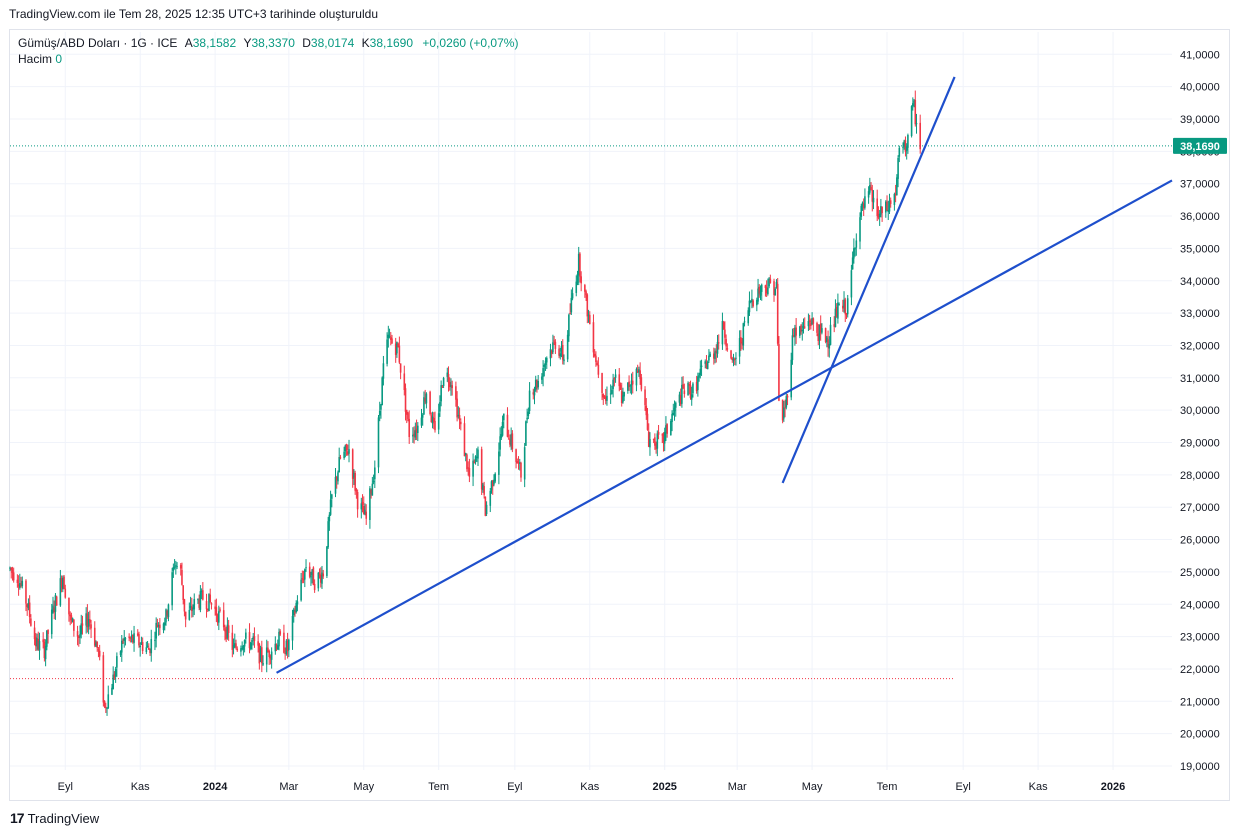 This screenshot has height=836, width=1242. Describe the element at coordinates (1200, 670) in the screenshot. I see `y-tick-label: 22,0000` at that location.